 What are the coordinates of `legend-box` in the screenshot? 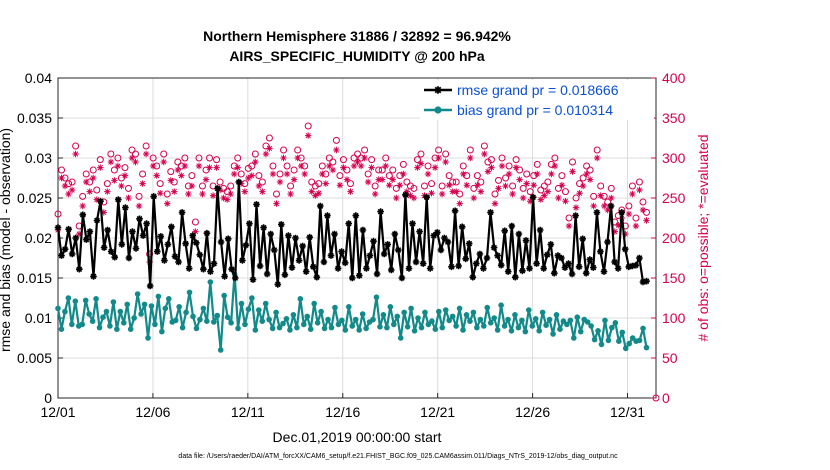 It's located at (537, 100).